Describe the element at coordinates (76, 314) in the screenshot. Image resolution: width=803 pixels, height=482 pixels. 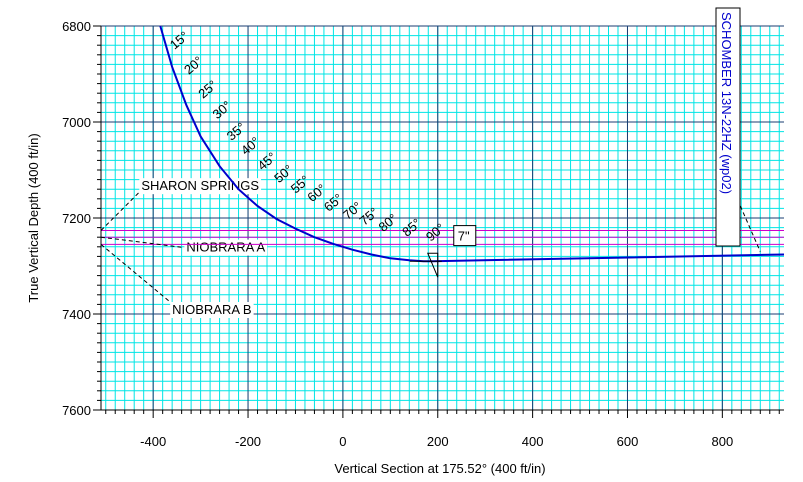
I see `y-tick-label: 7400` at that location.